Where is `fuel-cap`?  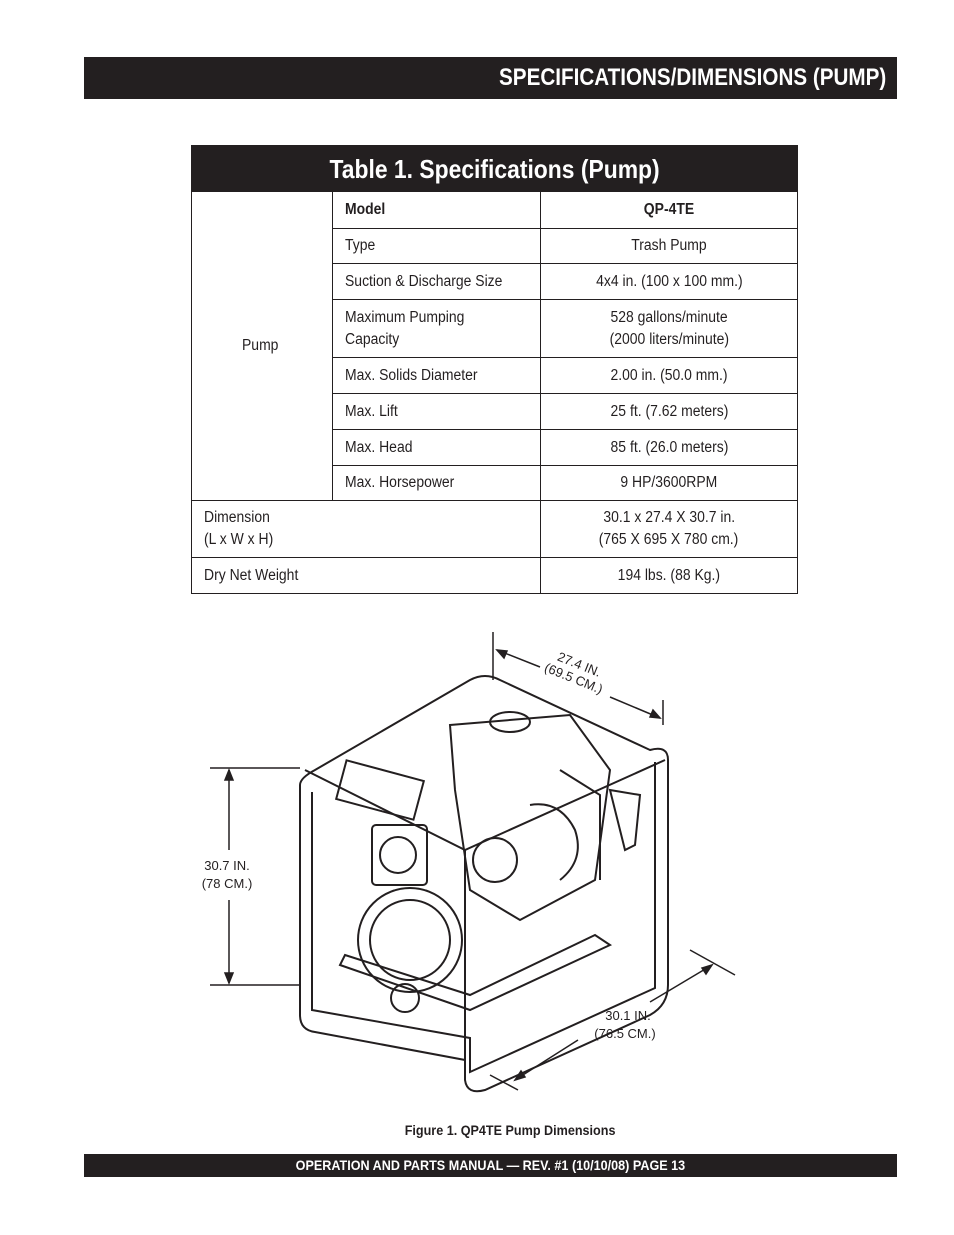 fuel-cap is located at coordinates (510, 722).